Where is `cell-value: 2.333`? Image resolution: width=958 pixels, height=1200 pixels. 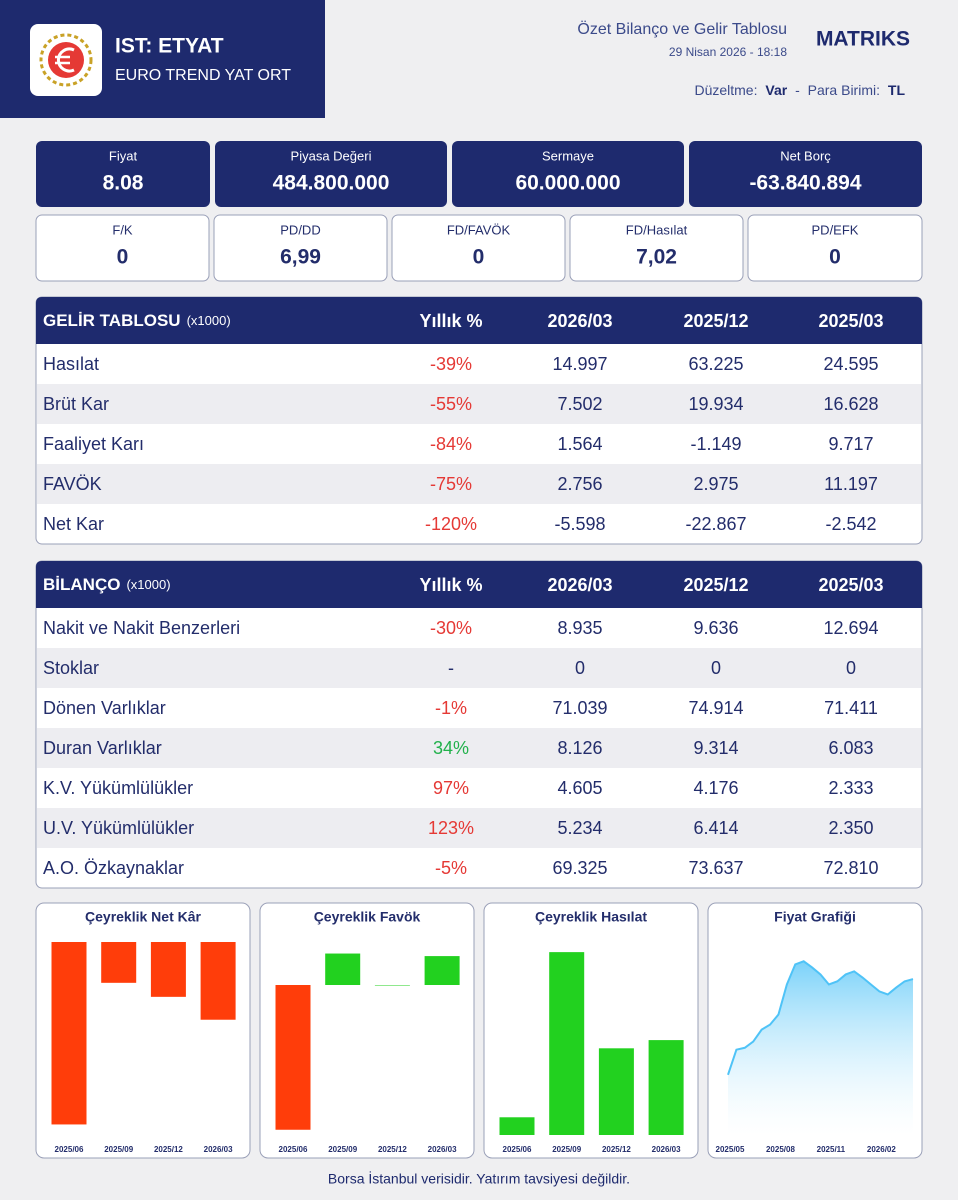
cell-value: 2.333 is located at coordinates (850, 788).